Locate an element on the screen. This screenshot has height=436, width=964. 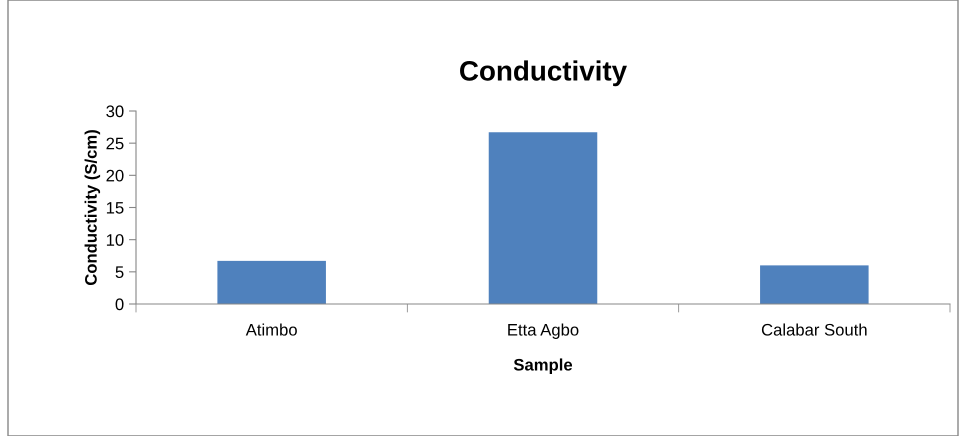
y-tick-label: 5 is located at coordinates (120, 272).